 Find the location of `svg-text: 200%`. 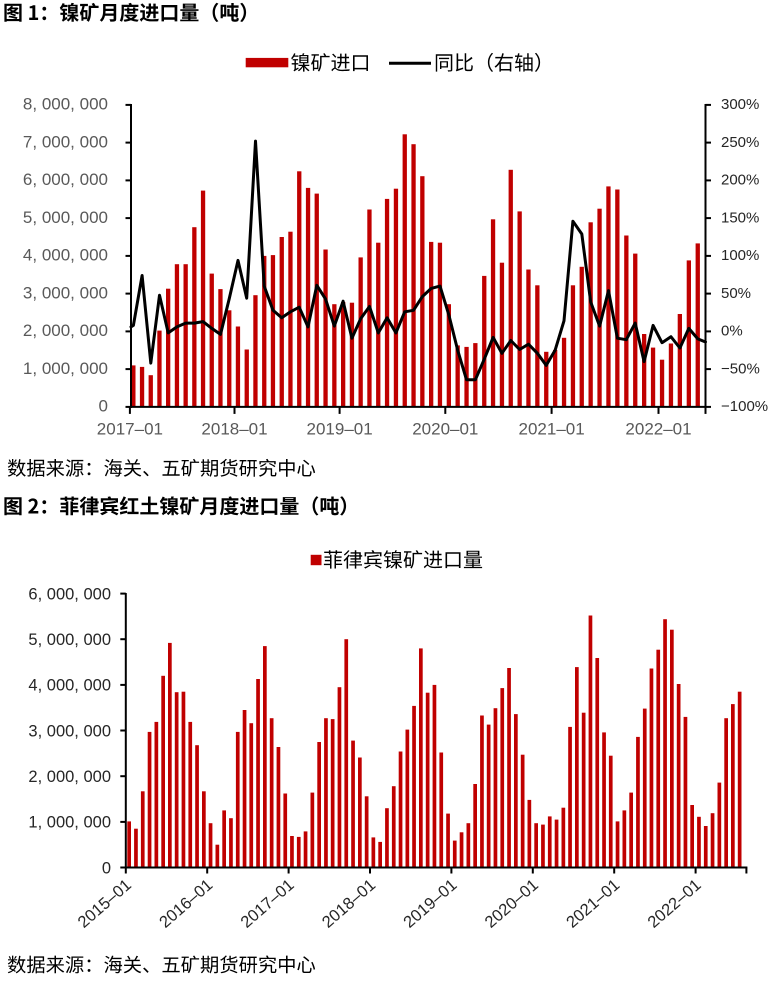

svg-text: 200% is located at coordinates (740, 180).